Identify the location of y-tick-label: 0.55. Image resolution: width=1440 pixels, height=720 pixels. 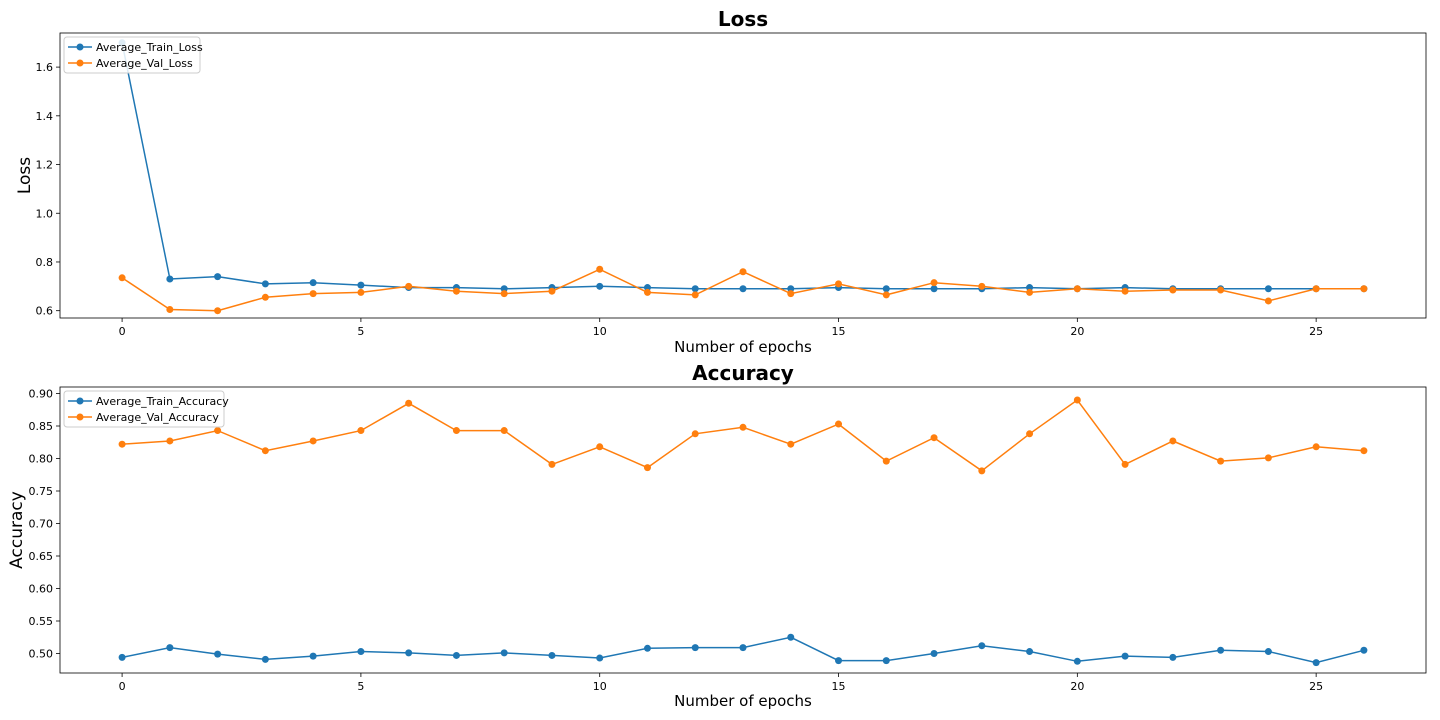
(41, 621).